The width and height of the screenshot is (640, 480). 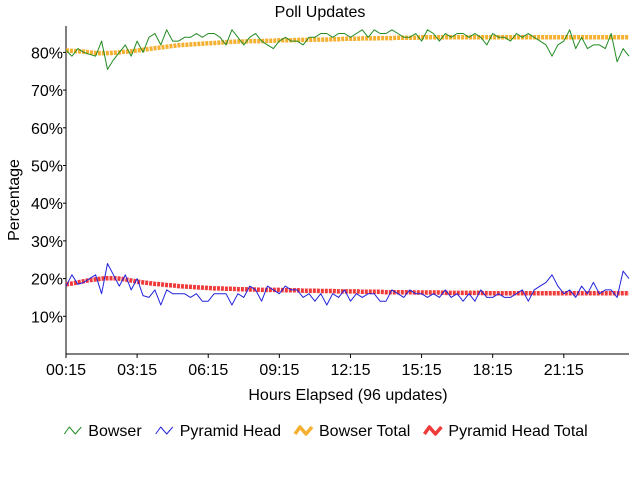 I want to click on series-line-bowser-total, so click(x=347, y=45).